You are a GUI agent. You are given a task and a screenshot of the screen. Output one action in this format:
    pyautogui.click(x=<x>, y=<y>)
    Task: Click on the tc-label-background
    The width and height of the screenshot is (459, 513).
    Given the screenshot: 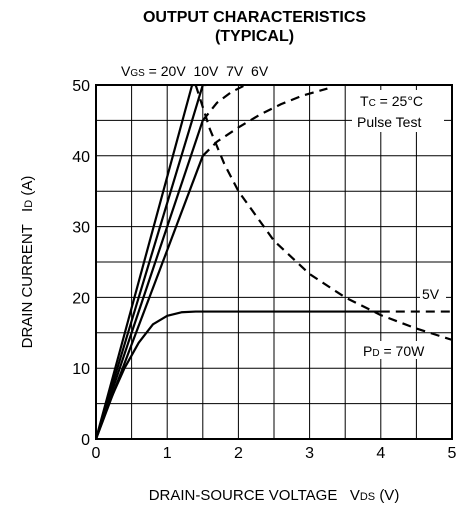 What is the action you would take?
    pyautogui.click(x=398, y=111)
    